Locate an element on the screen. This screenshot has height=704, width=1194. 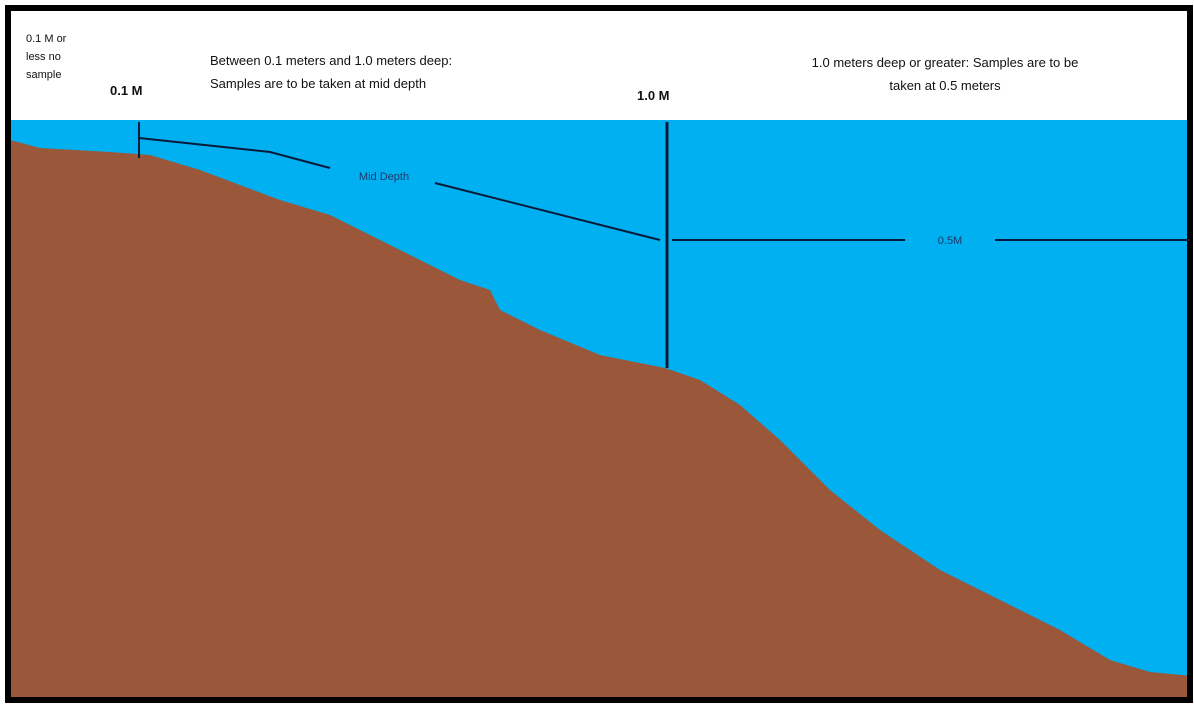
mid-depth-label: Mid Depth is located at coordinates (384, 177).